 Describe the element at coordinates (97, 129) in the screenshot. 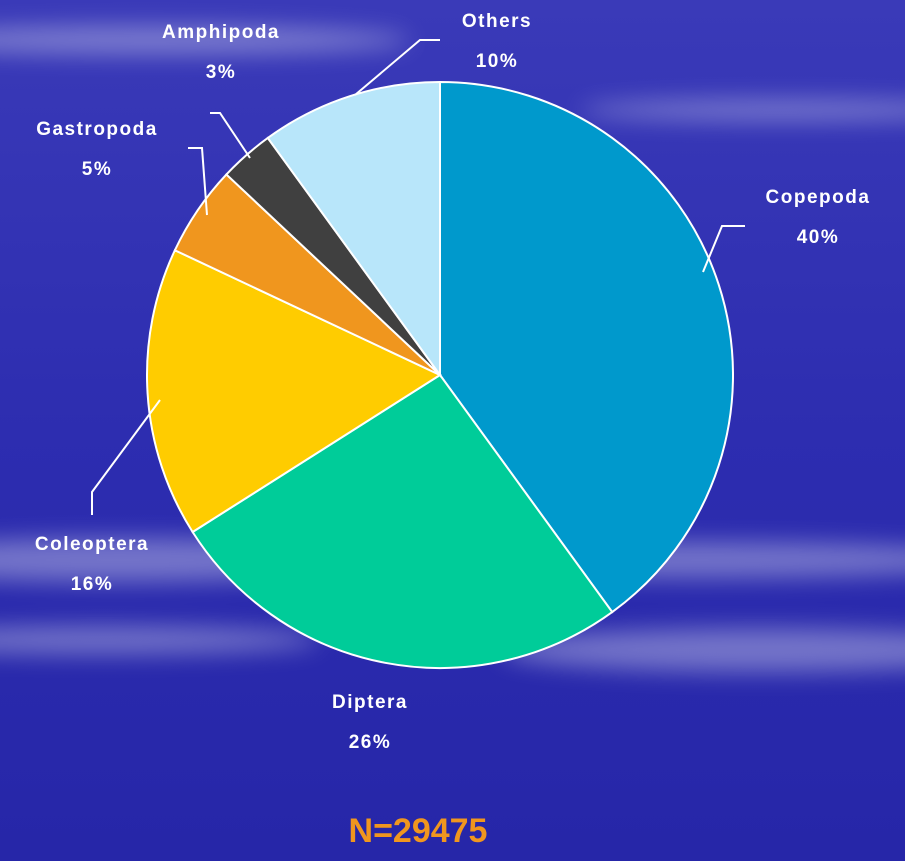

I see `slice-label: Gastropoda` at that location.